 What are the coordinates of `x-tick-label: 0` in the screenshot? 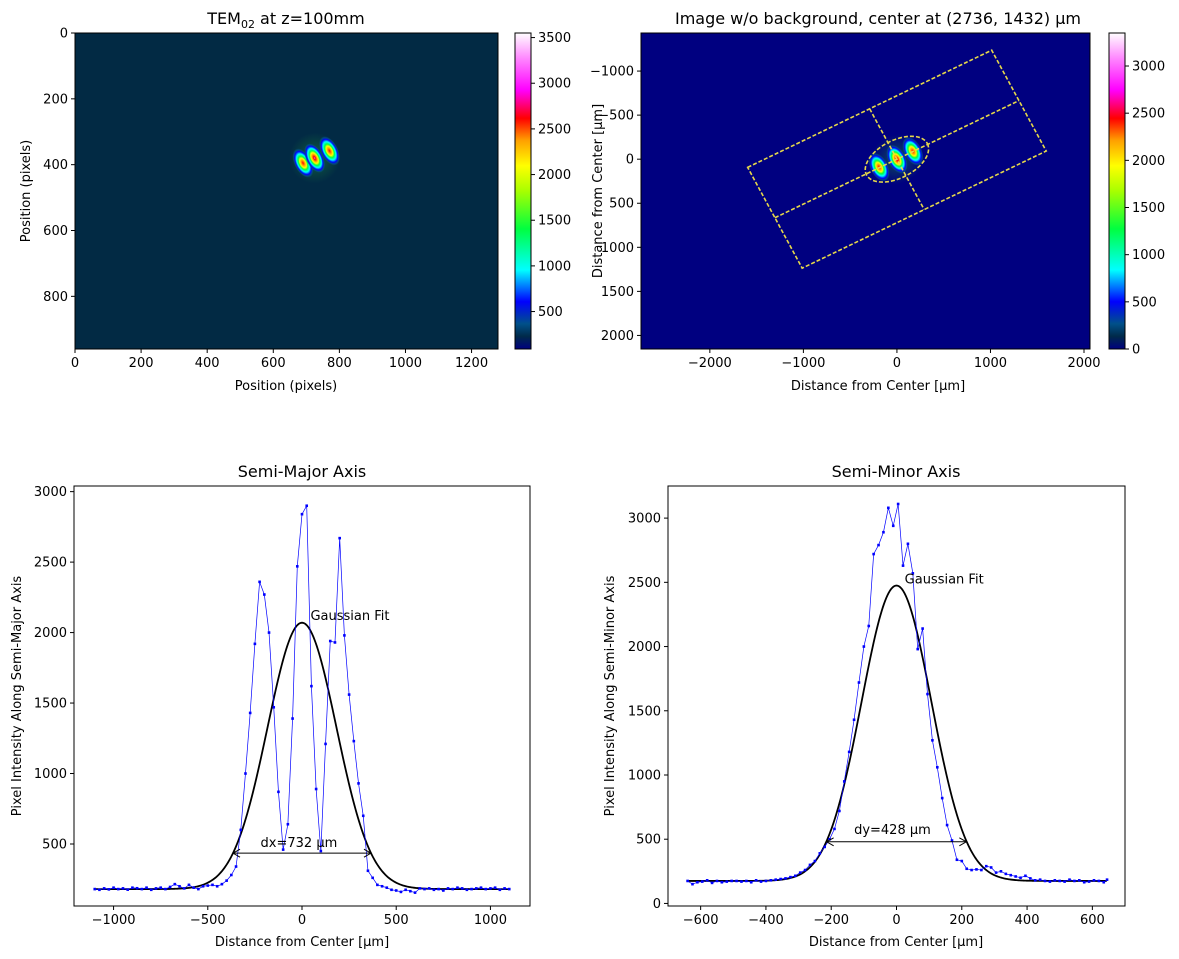 It's located at (302, 920).